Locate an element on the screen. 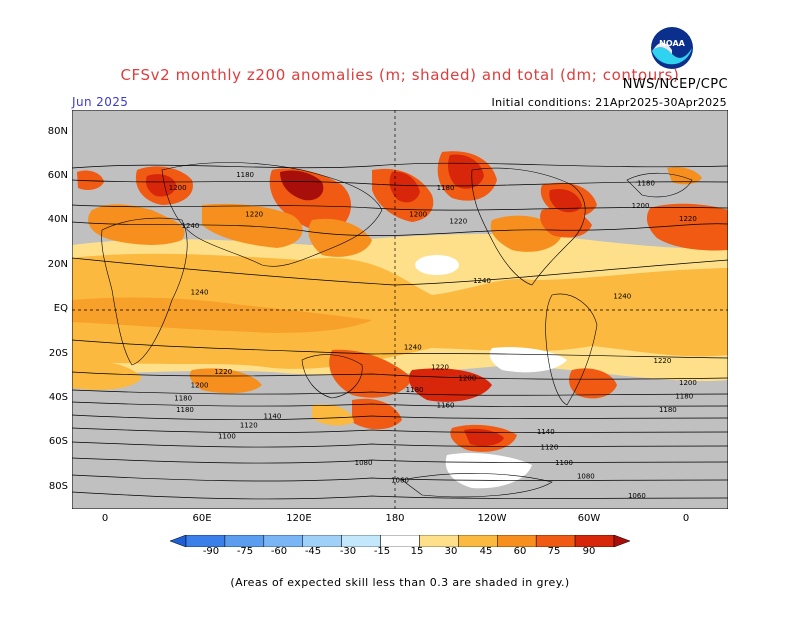  colorbar-label: 75 is located at coordinates (554, 551).